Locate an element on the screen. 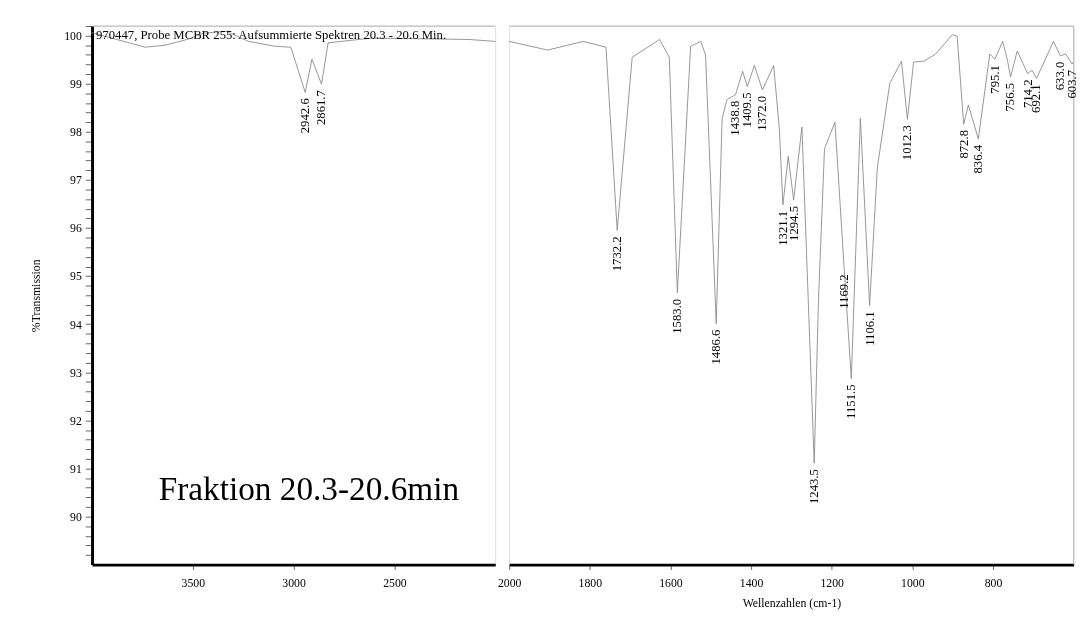 The height and width of the screenshot is (618, 1088). annotation: 1169.2 is located at coordinates (844, 291).